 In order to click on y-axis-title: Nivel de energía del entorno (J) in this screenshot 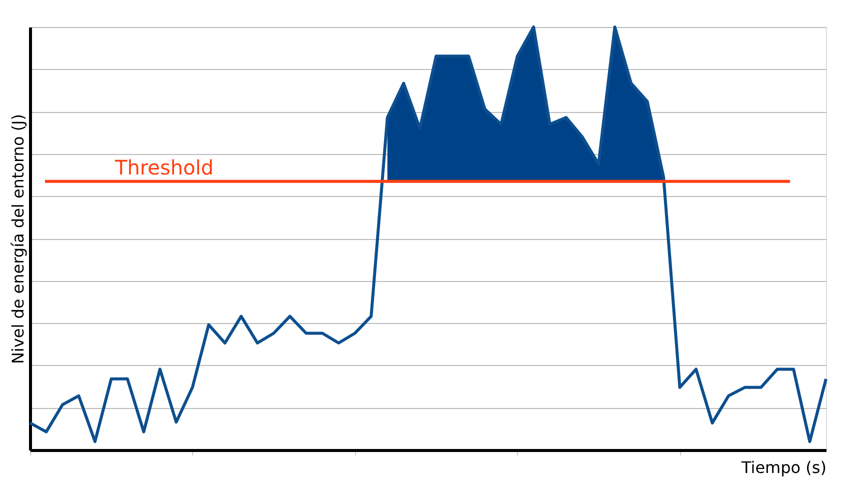, I will do `click(18, 239)`.